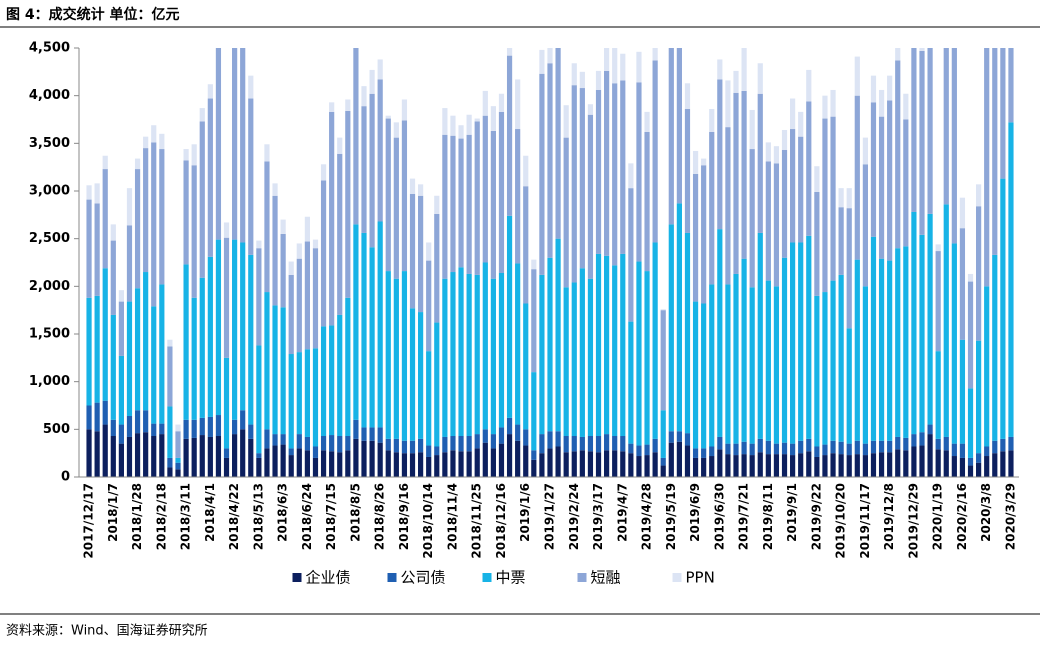  Describe the element at coordinates (487, 577) in the screenshot. I see `legend-swatch` at that location.